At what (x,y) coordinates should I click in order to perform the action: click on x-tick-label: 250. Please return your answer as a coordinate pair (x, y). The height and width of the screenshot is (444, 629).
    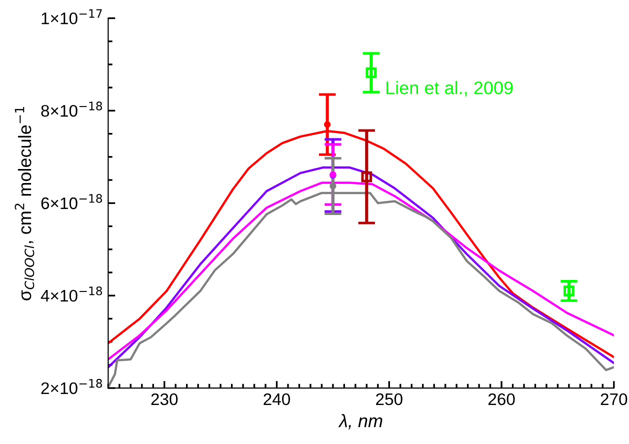
    Looking at the image, I should click on (389, 399).